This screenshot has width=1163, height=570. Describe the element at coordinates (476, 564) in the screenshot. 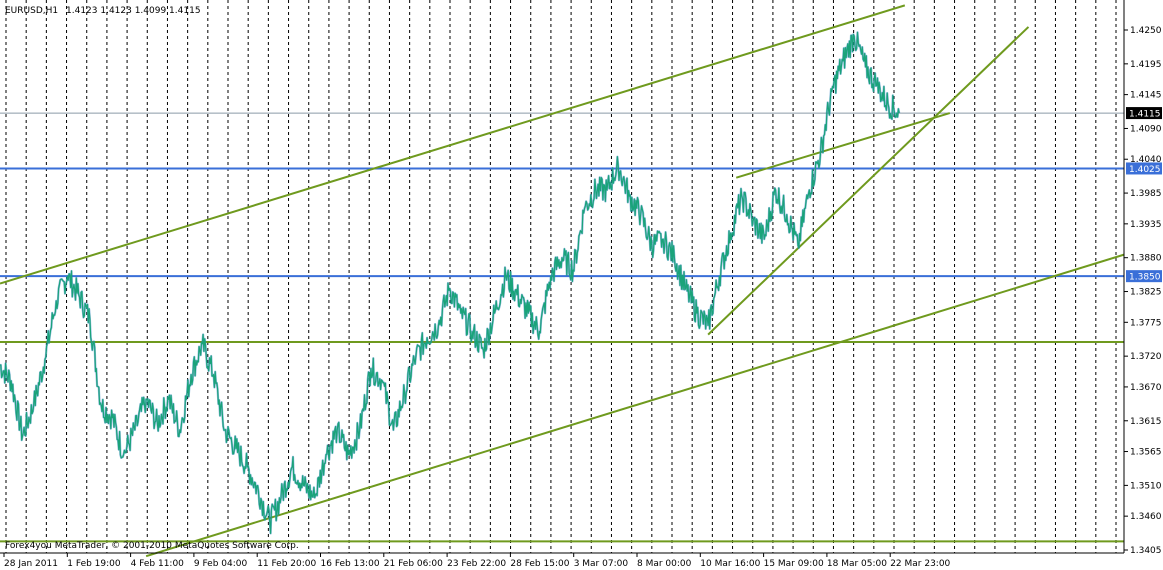

I see `x-tick-label: 23 Feb 22:00` at that location.